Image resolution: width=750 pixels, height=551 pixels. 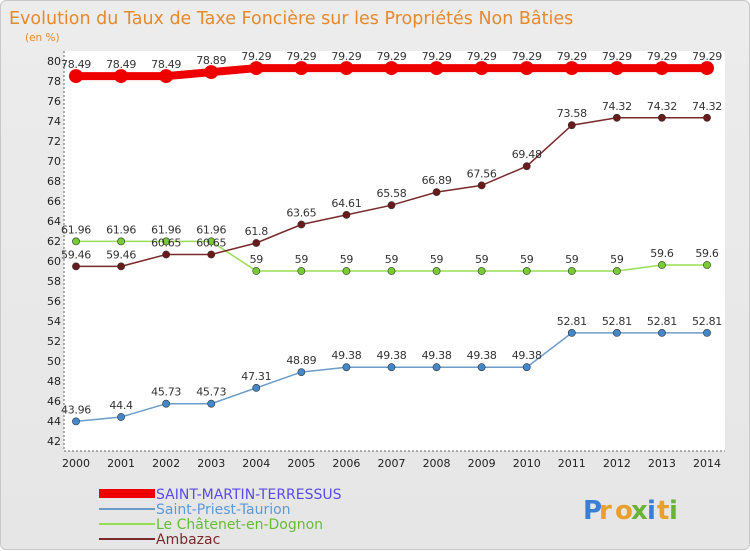 What do you see at coordinates (54, 121) in the screenshot?
I see `y-tick-label: 74` at bounding box center [54, 121].